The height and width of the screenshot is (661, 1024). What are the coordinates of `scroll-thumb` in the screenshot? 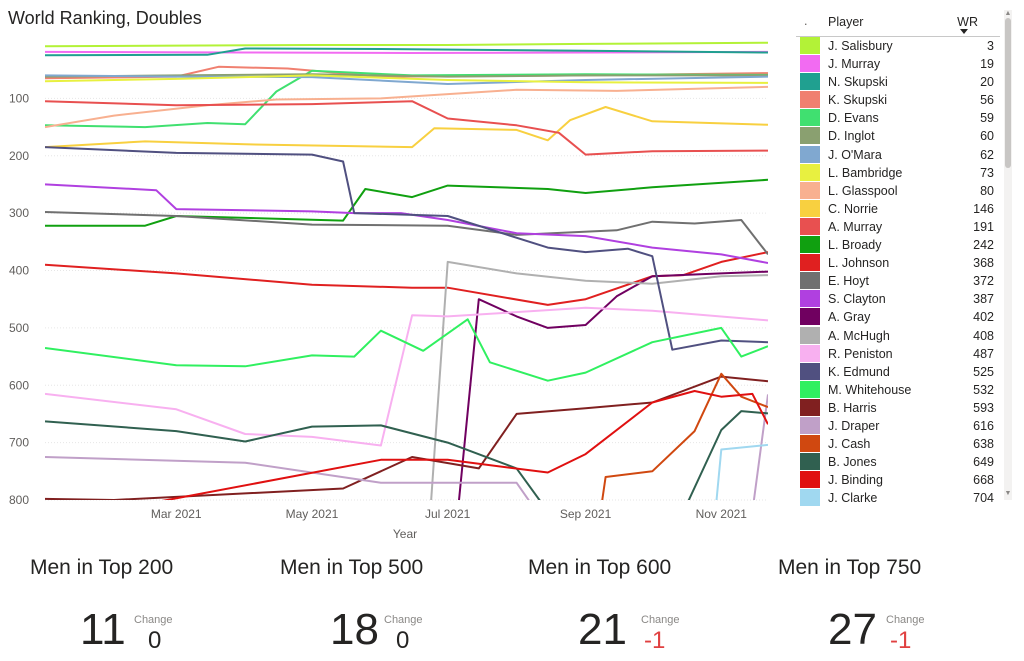 It's located at (1008, 93).